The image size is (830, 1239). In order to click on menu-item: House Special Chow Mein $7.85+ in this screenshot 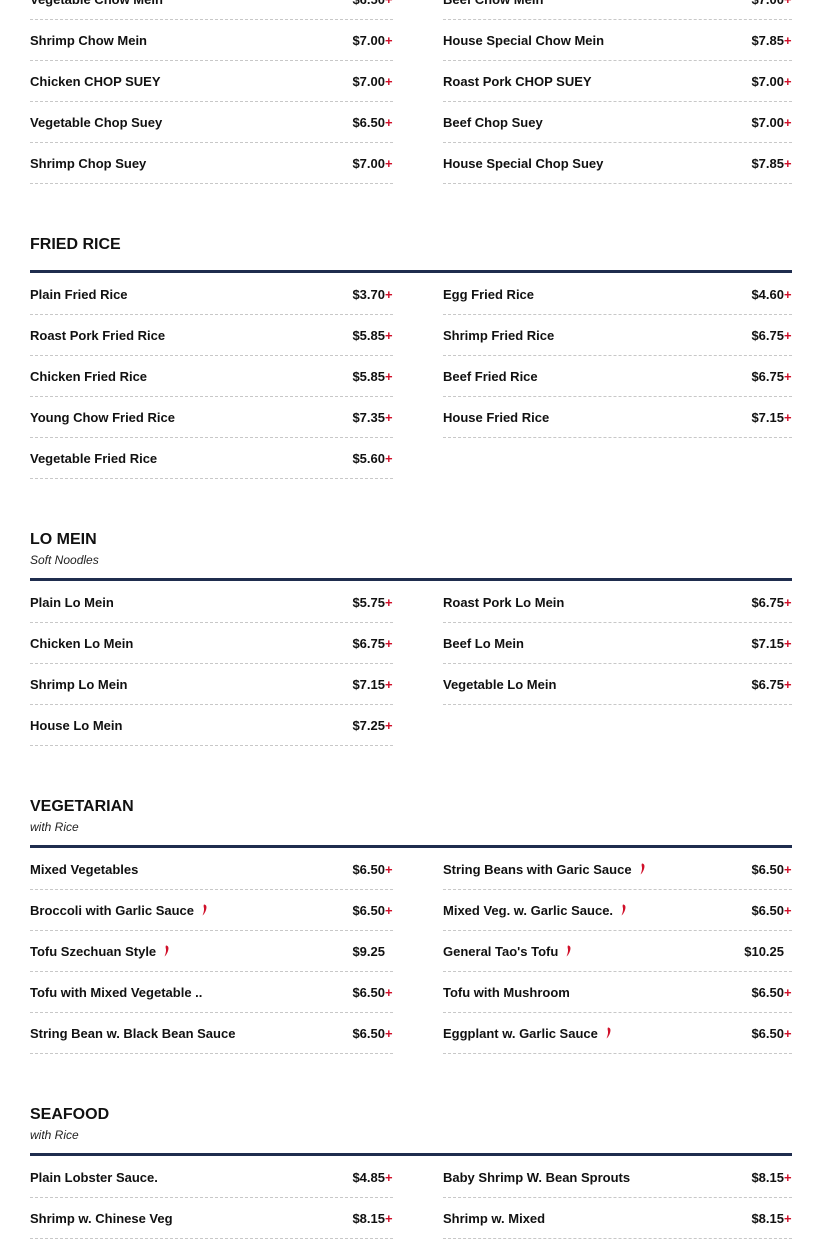, I will do `click(617, 40)`.